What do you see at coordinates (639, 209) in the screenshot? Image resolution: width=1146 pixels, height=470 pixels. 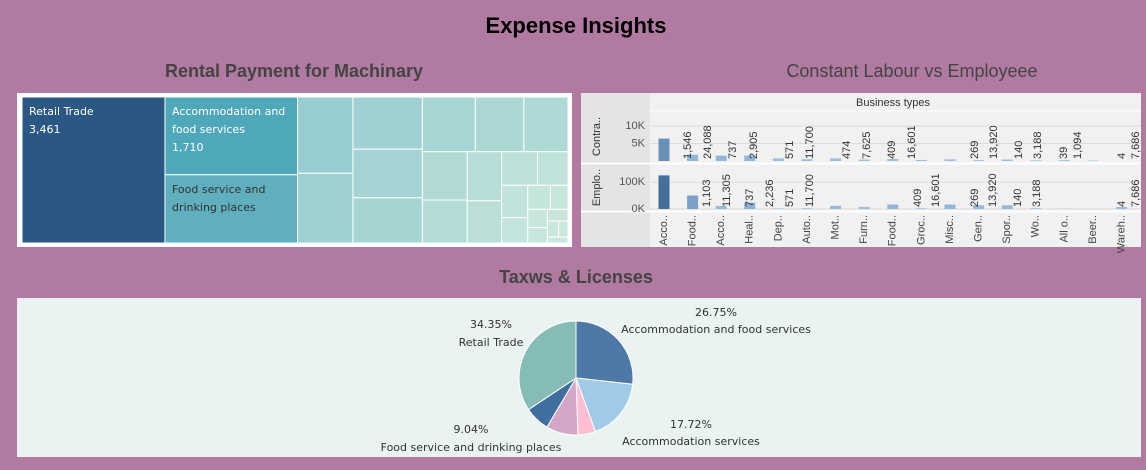 I see `y-tick-label: 0K` at bounding box center [639, 209].